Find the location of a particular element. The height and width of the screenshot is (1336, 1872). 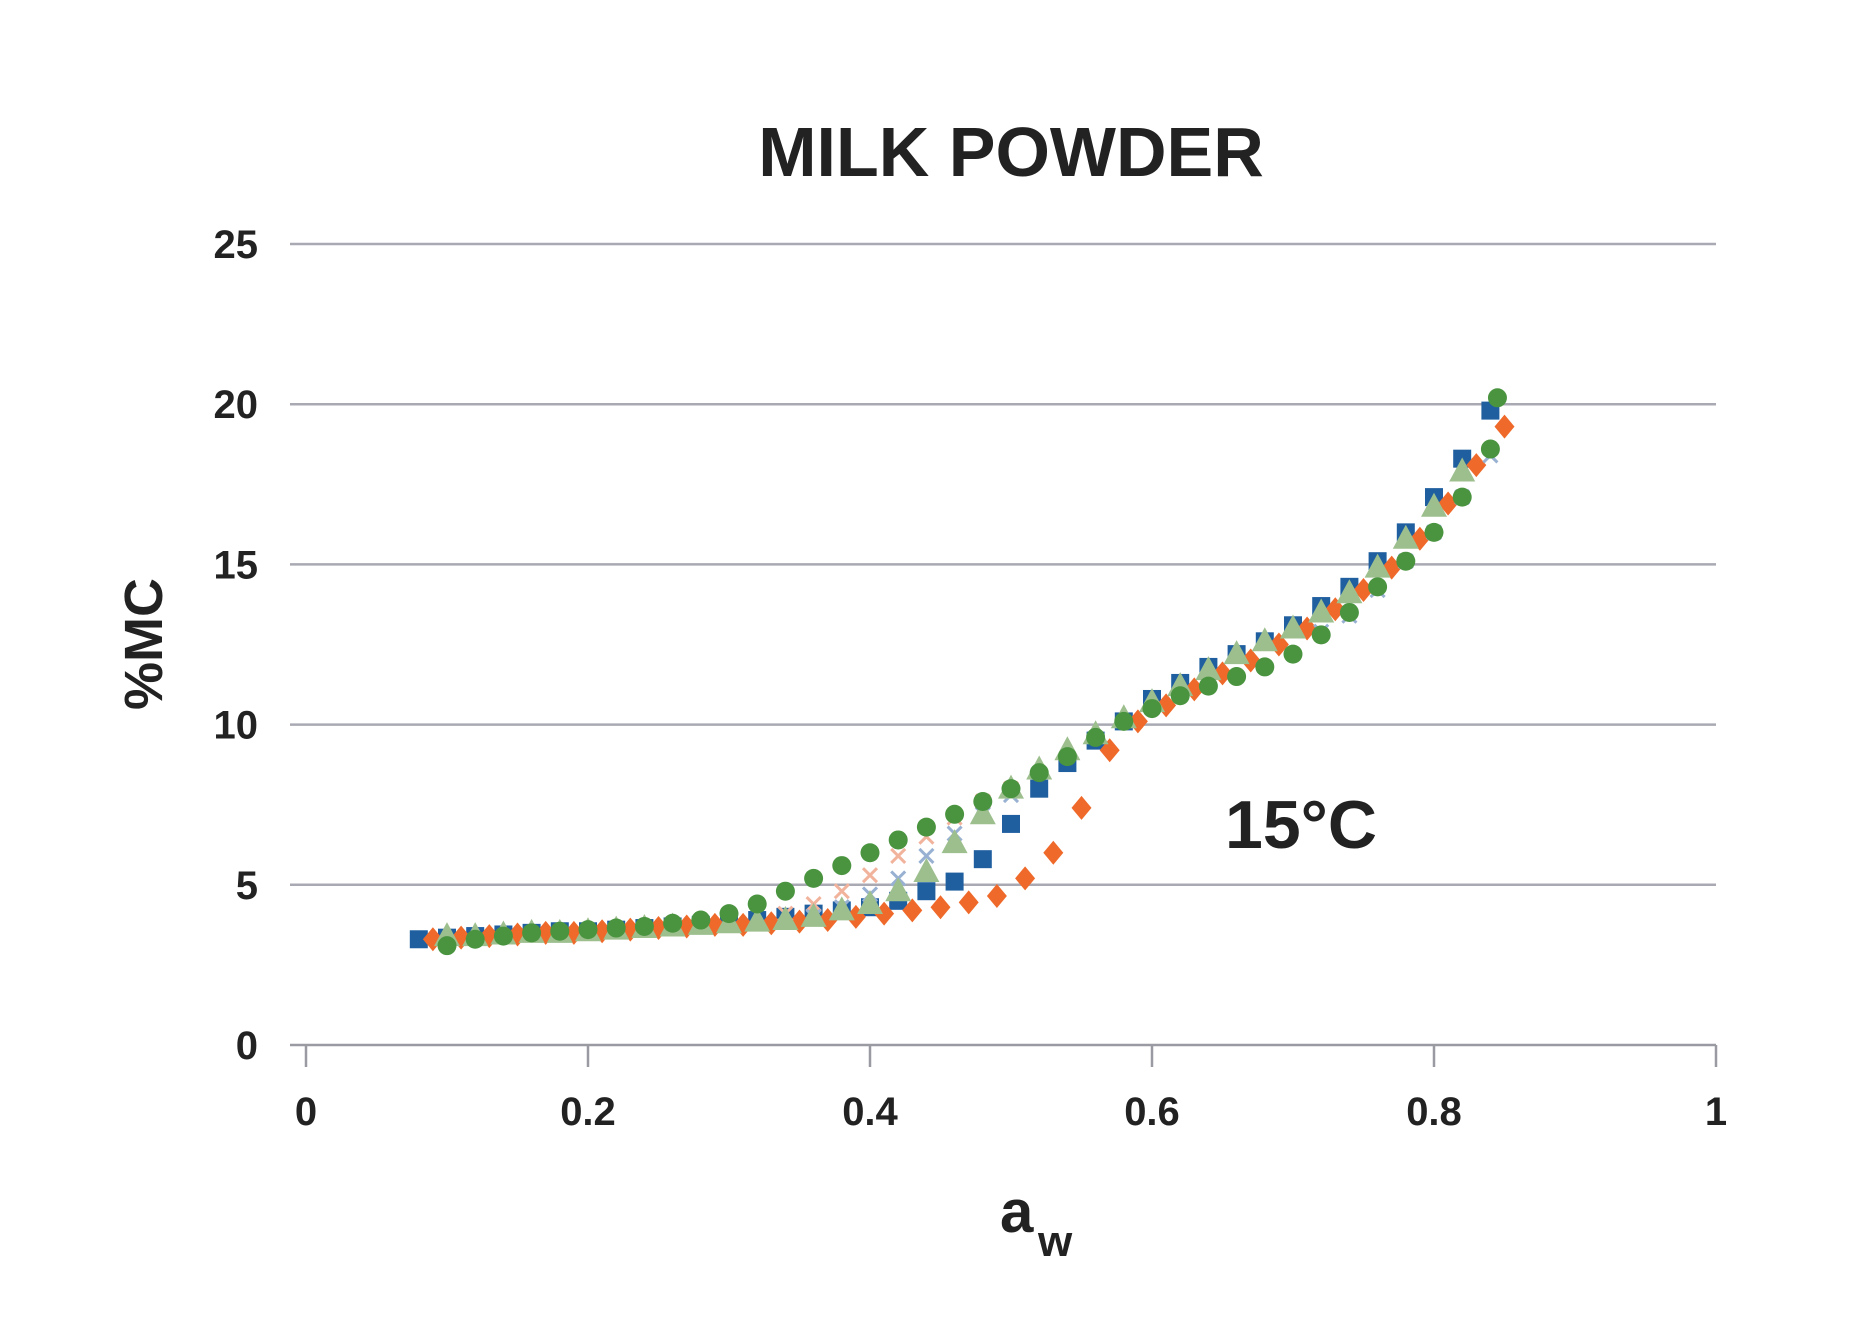

chart-title: MILK POWDER is located at coordinates (1011, 152).